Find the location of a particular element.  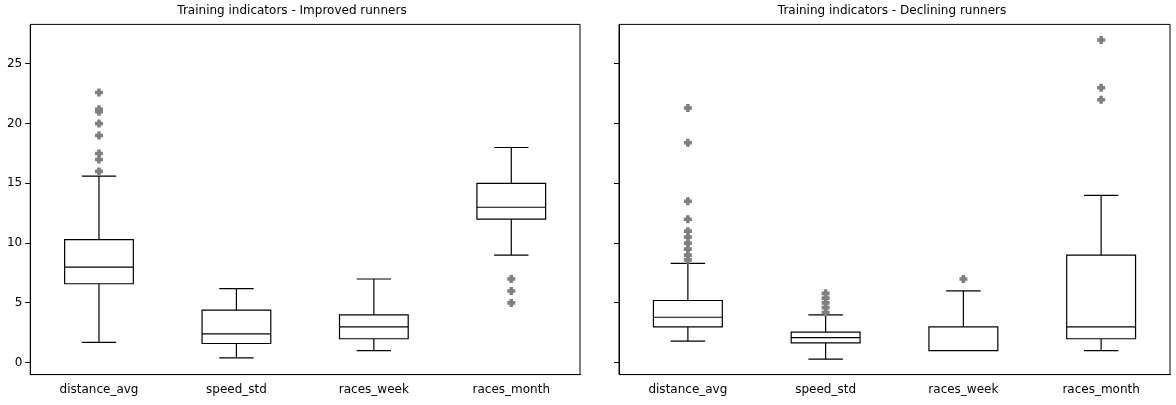

y-tick-label: 15 is located at coordinates (14, 182).